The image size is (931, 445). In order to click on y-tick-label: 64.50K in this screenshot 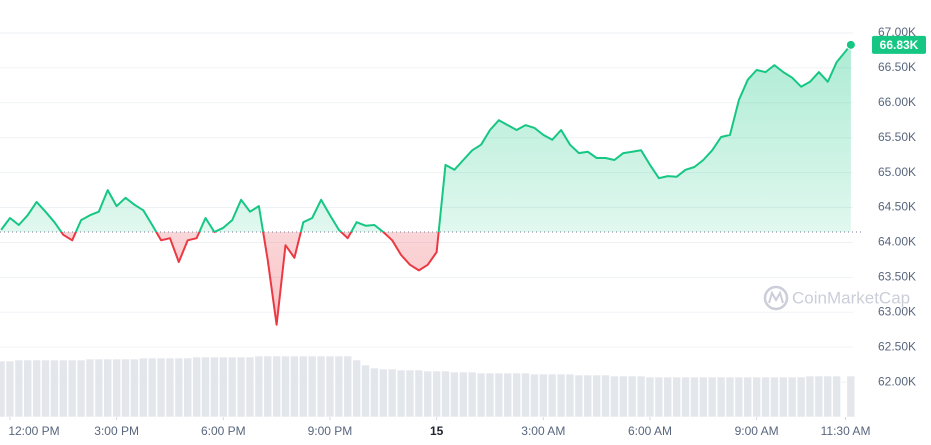, I will do `click(897, 207)`.